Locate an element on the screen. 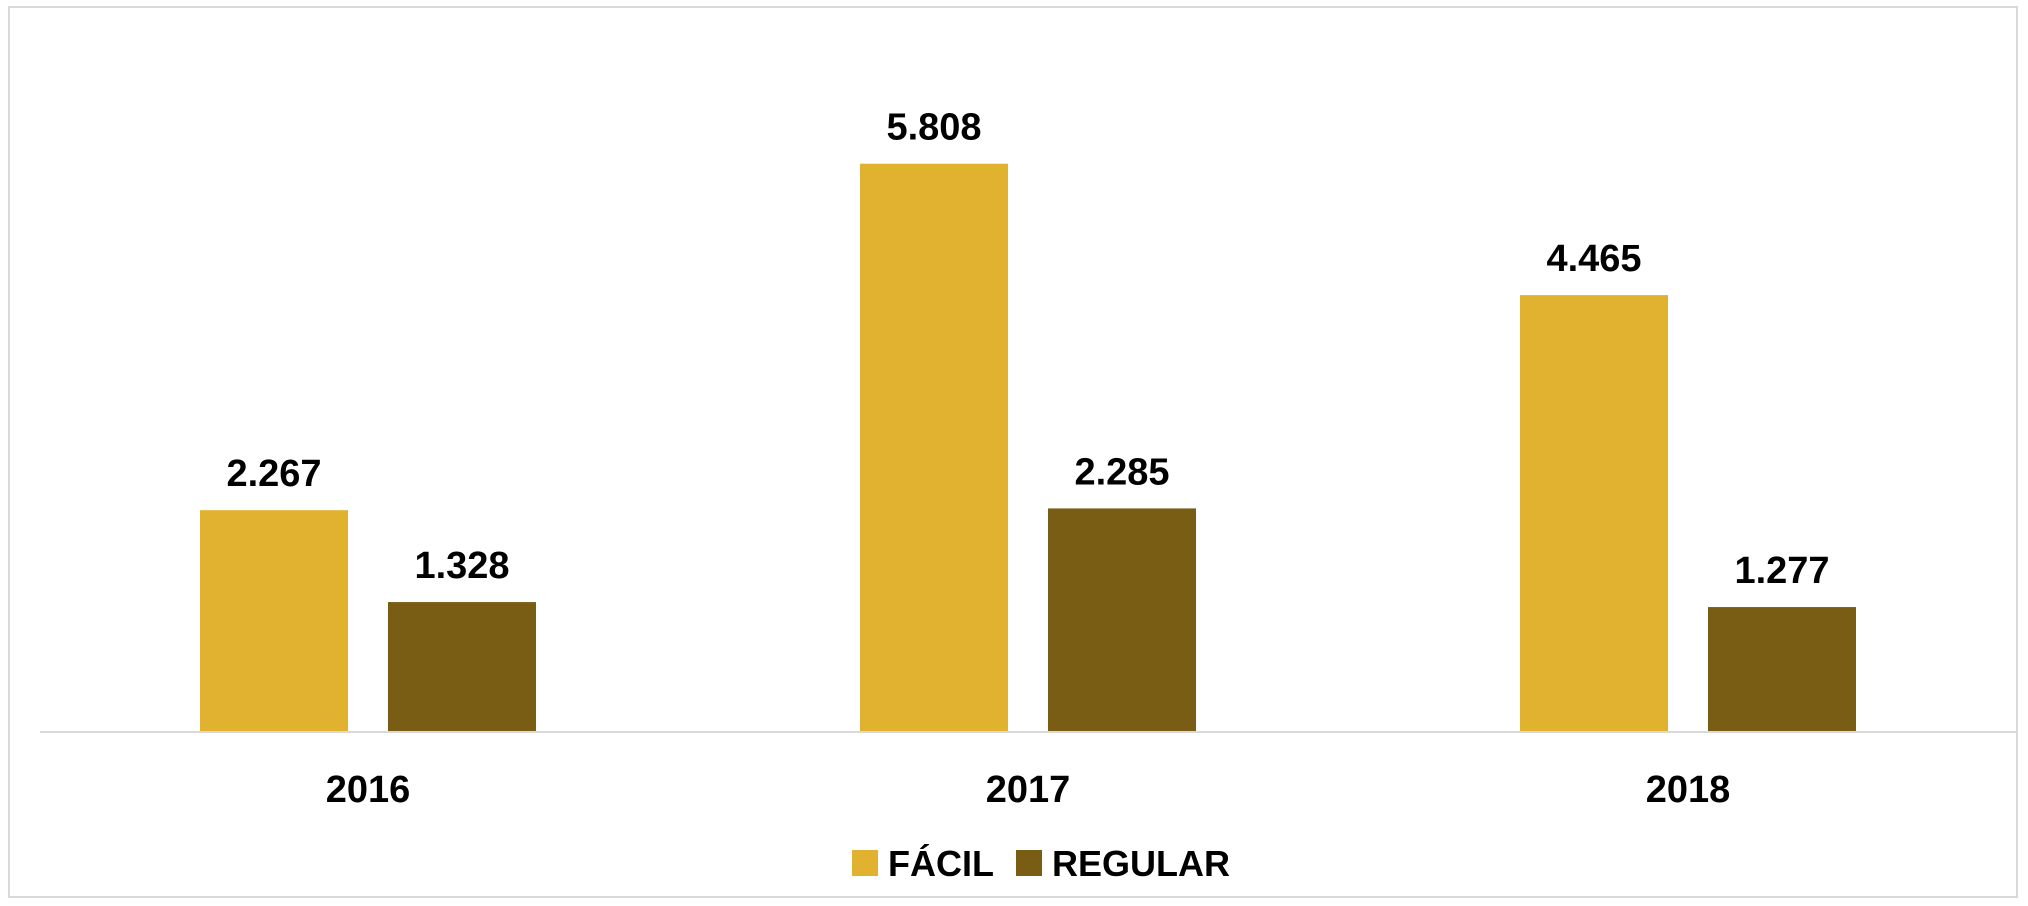 The image size is (2028, 906). x-tick-label-2017: 2017 is located at coordinates (1028, 790).